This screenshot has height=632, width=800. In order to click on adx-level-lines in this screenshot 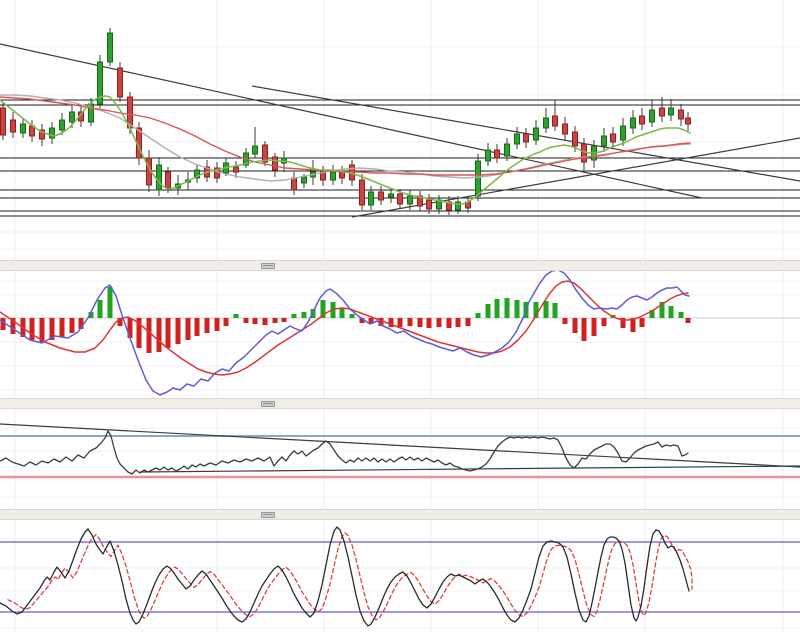, I will do `click(400, 457)`.